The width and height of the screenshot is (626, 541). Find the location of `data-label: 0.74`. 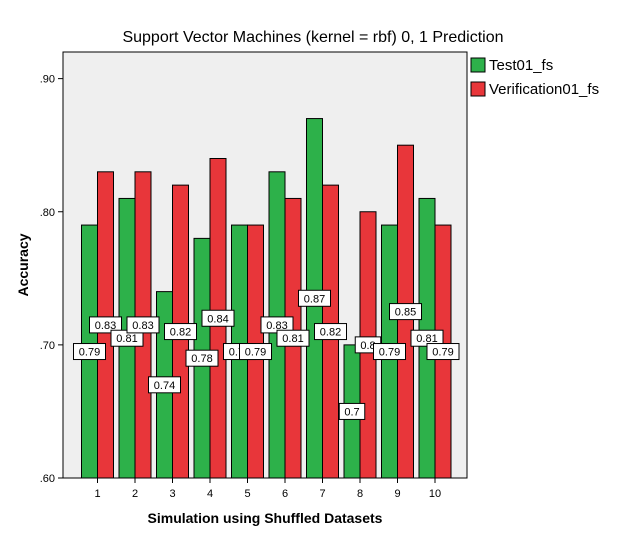

data-label: 0.74 is located at coordinates (164, 386).